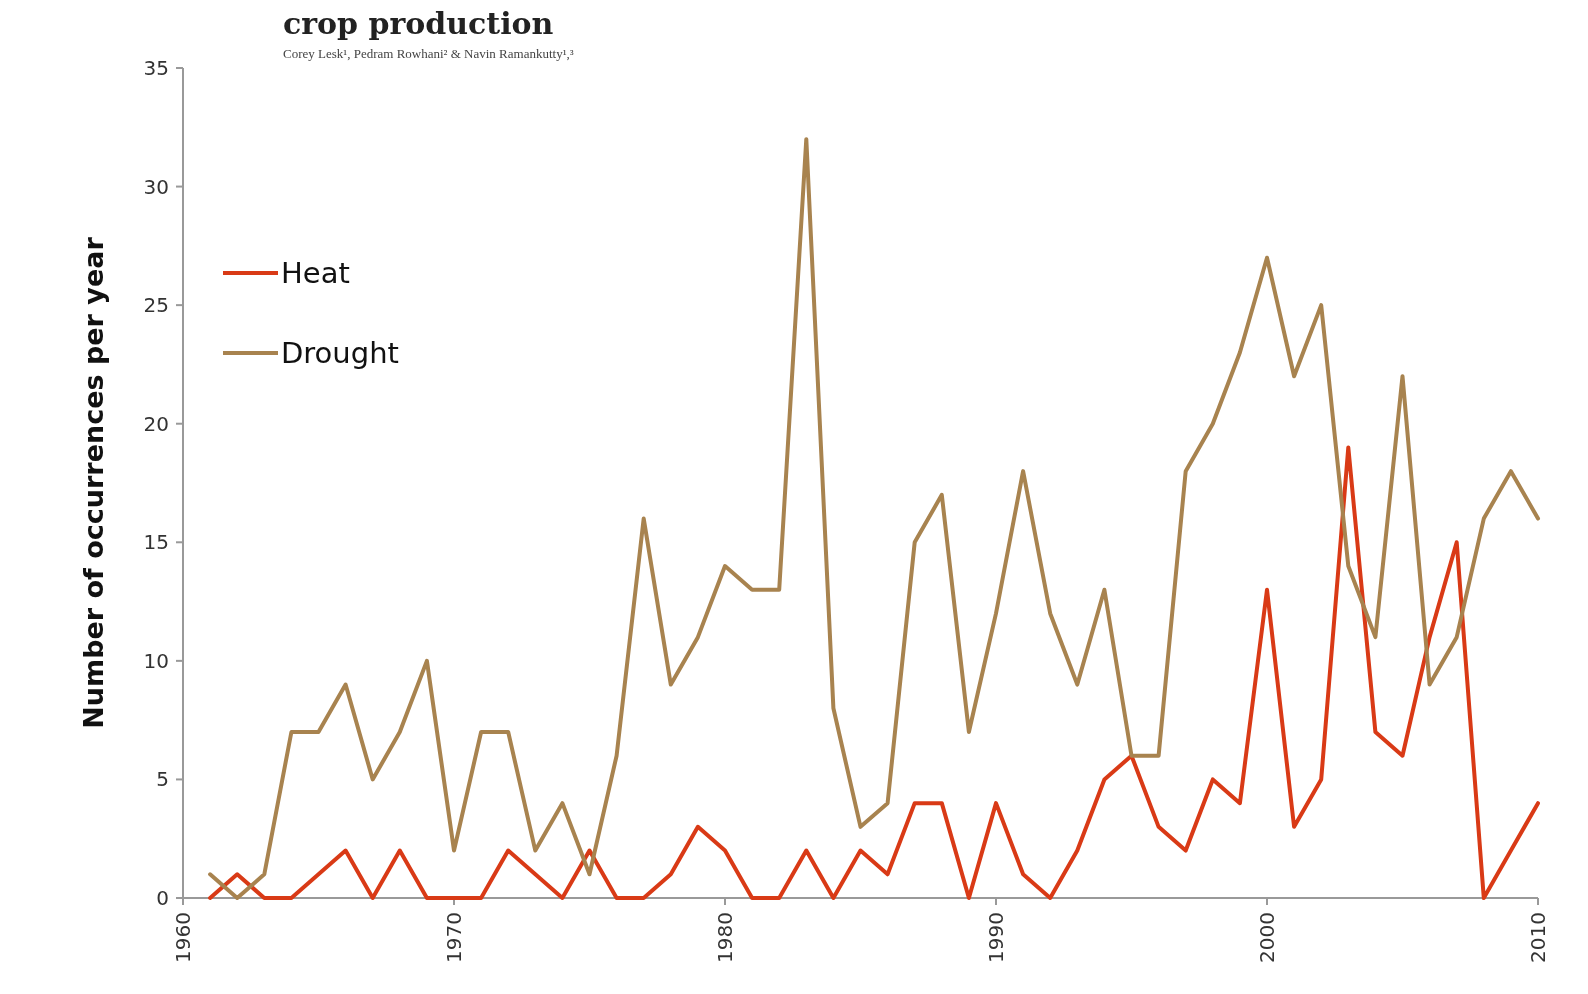 The width and height of the screenshot is (1588, 994). What do you see at coordinates (183, 937) in the screenshot?
I see `x-tick-label: 1960` at bounding box center [183, 937].